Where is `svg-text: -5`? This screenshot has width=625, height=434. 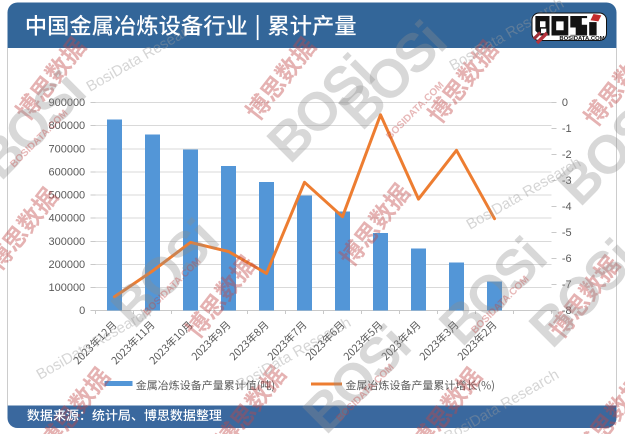
svg-text: -5 is located at coordinates (567, 233).